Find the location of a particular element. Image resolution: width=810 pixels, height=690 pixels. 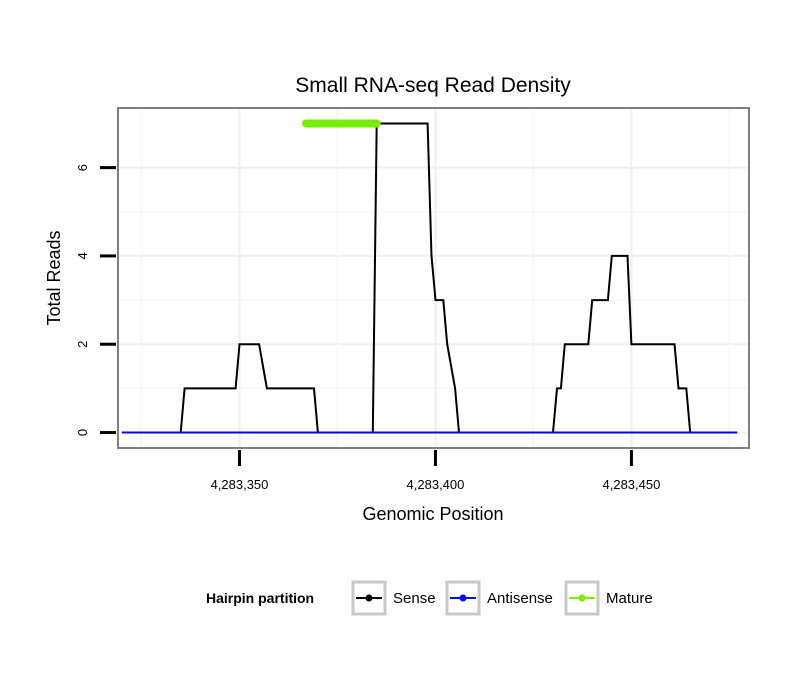

y-tick-label: 6 is located at coordinates (82, 167).